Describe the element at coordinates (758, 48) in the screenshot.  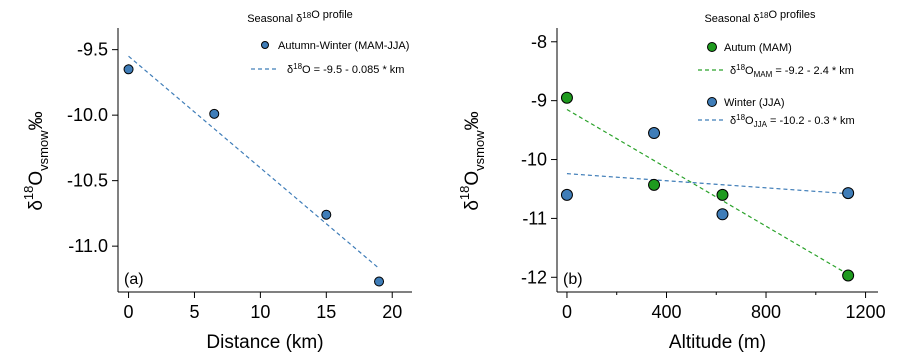
I see `legend-label: Autum (MAM)` at that location.